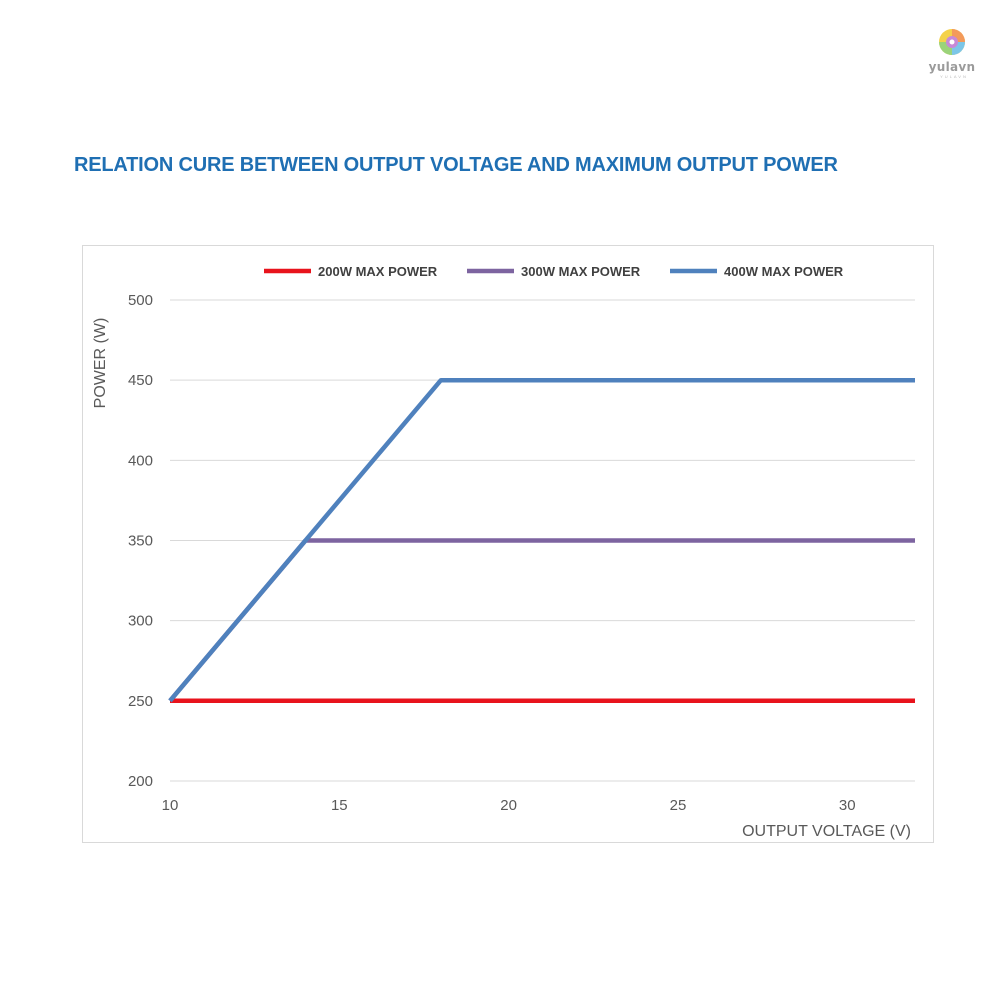 This screenshot has height=1001, width=1001. Describe the element at coordinates (952, 67) in the screenshot. I see `brand-name: yulavn` at that location.